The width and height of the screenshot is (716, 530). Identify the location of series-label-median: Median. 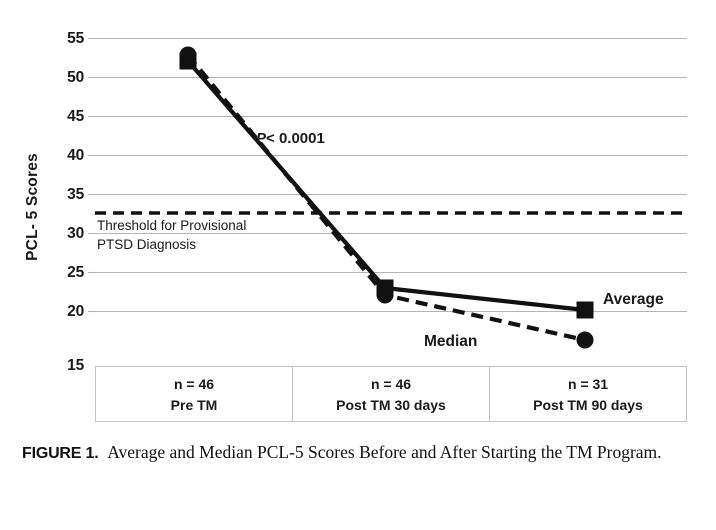
(451, 341).